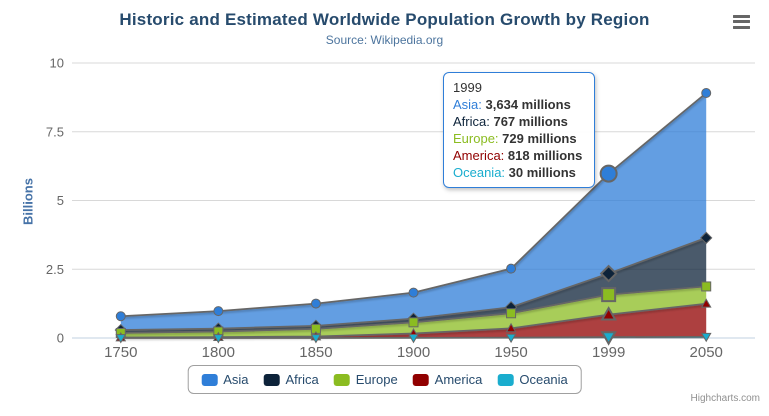 The width and height of the screenshot is (769, 416). What do you see at coordinates (528, 104) in the screenshot?
I see `tooltip-series-value: 3,634 millions` at bounding box center [528, 104].